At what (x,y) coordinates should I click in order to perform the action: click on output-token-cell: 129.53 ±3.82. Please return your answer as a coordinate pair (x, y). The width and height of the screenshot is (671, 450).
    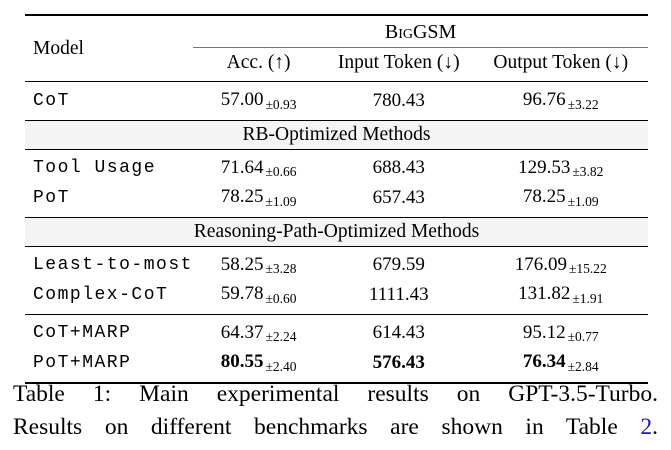
    Looking at the image, I should click on (561, 166).